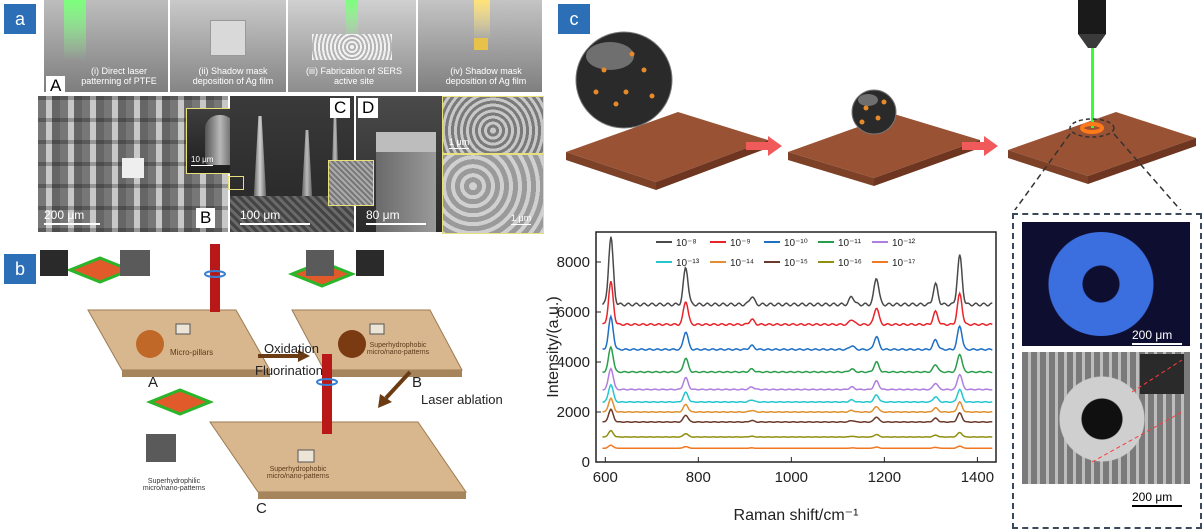 Image resolution: width=1203 pixels, height=532 pixels. Describe the element at coordinates (586, 462) in the screenshot. I see `y-tick-label: 0` at that location.